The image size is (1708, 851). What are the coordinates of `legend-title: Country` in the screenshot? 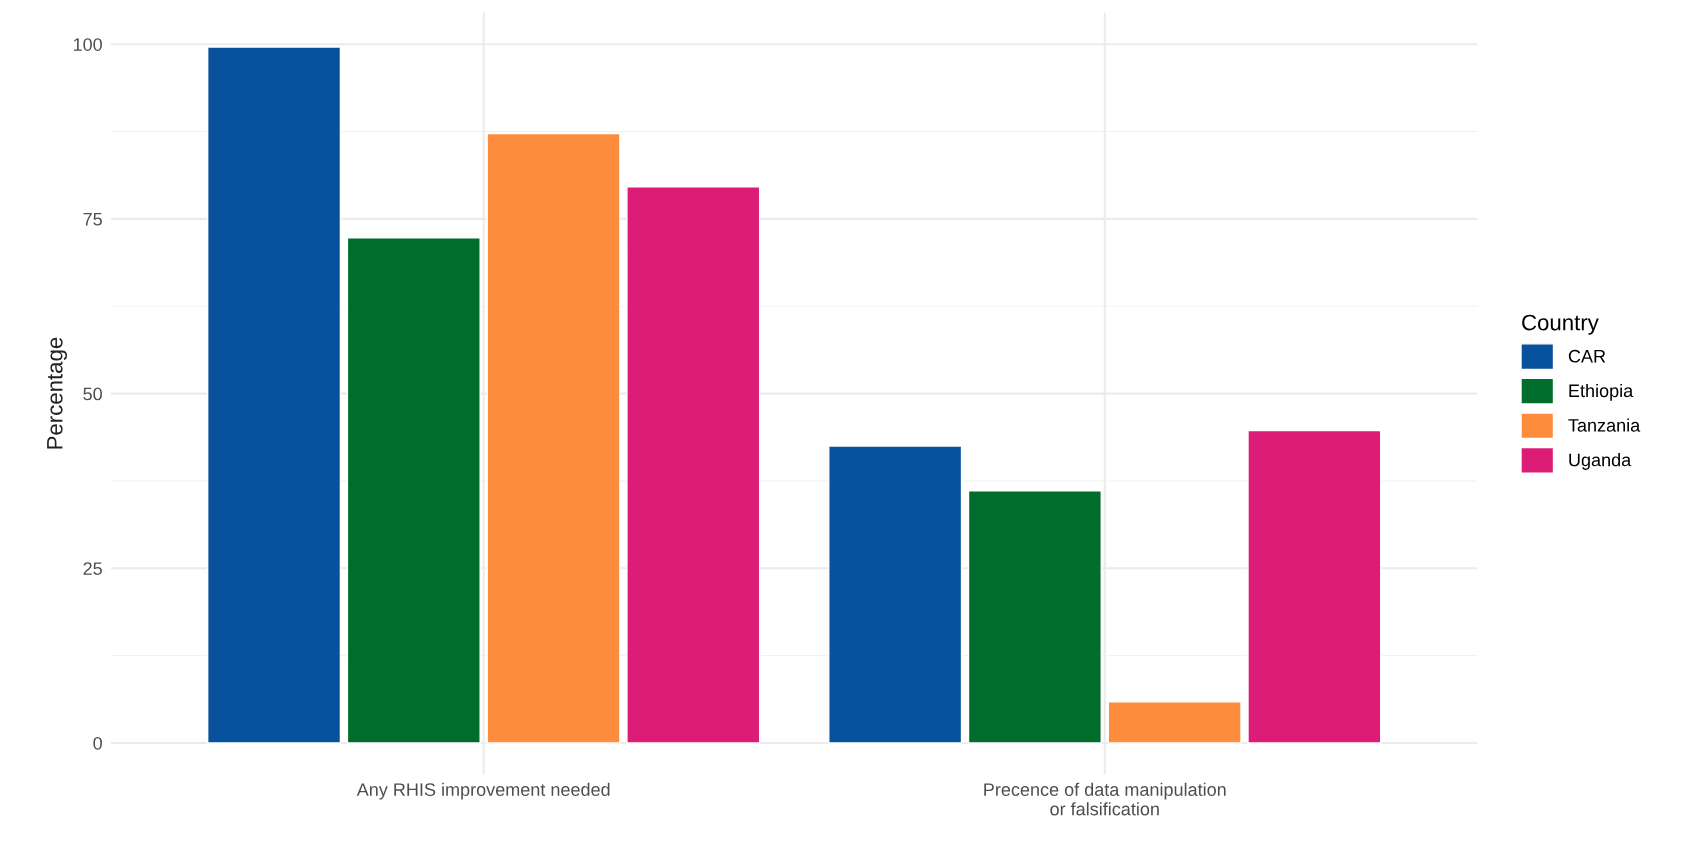 It's located at (1560, 324).